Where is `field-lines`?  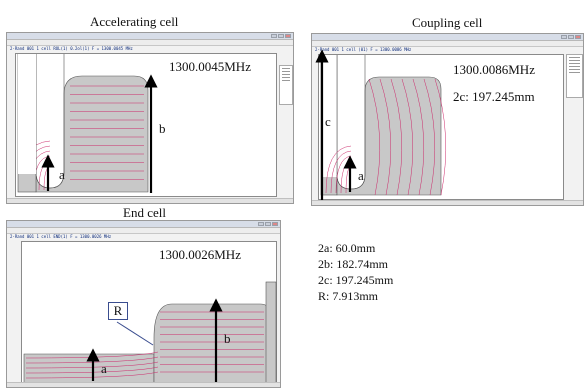 field-lines is located at coordinates (144, 345).